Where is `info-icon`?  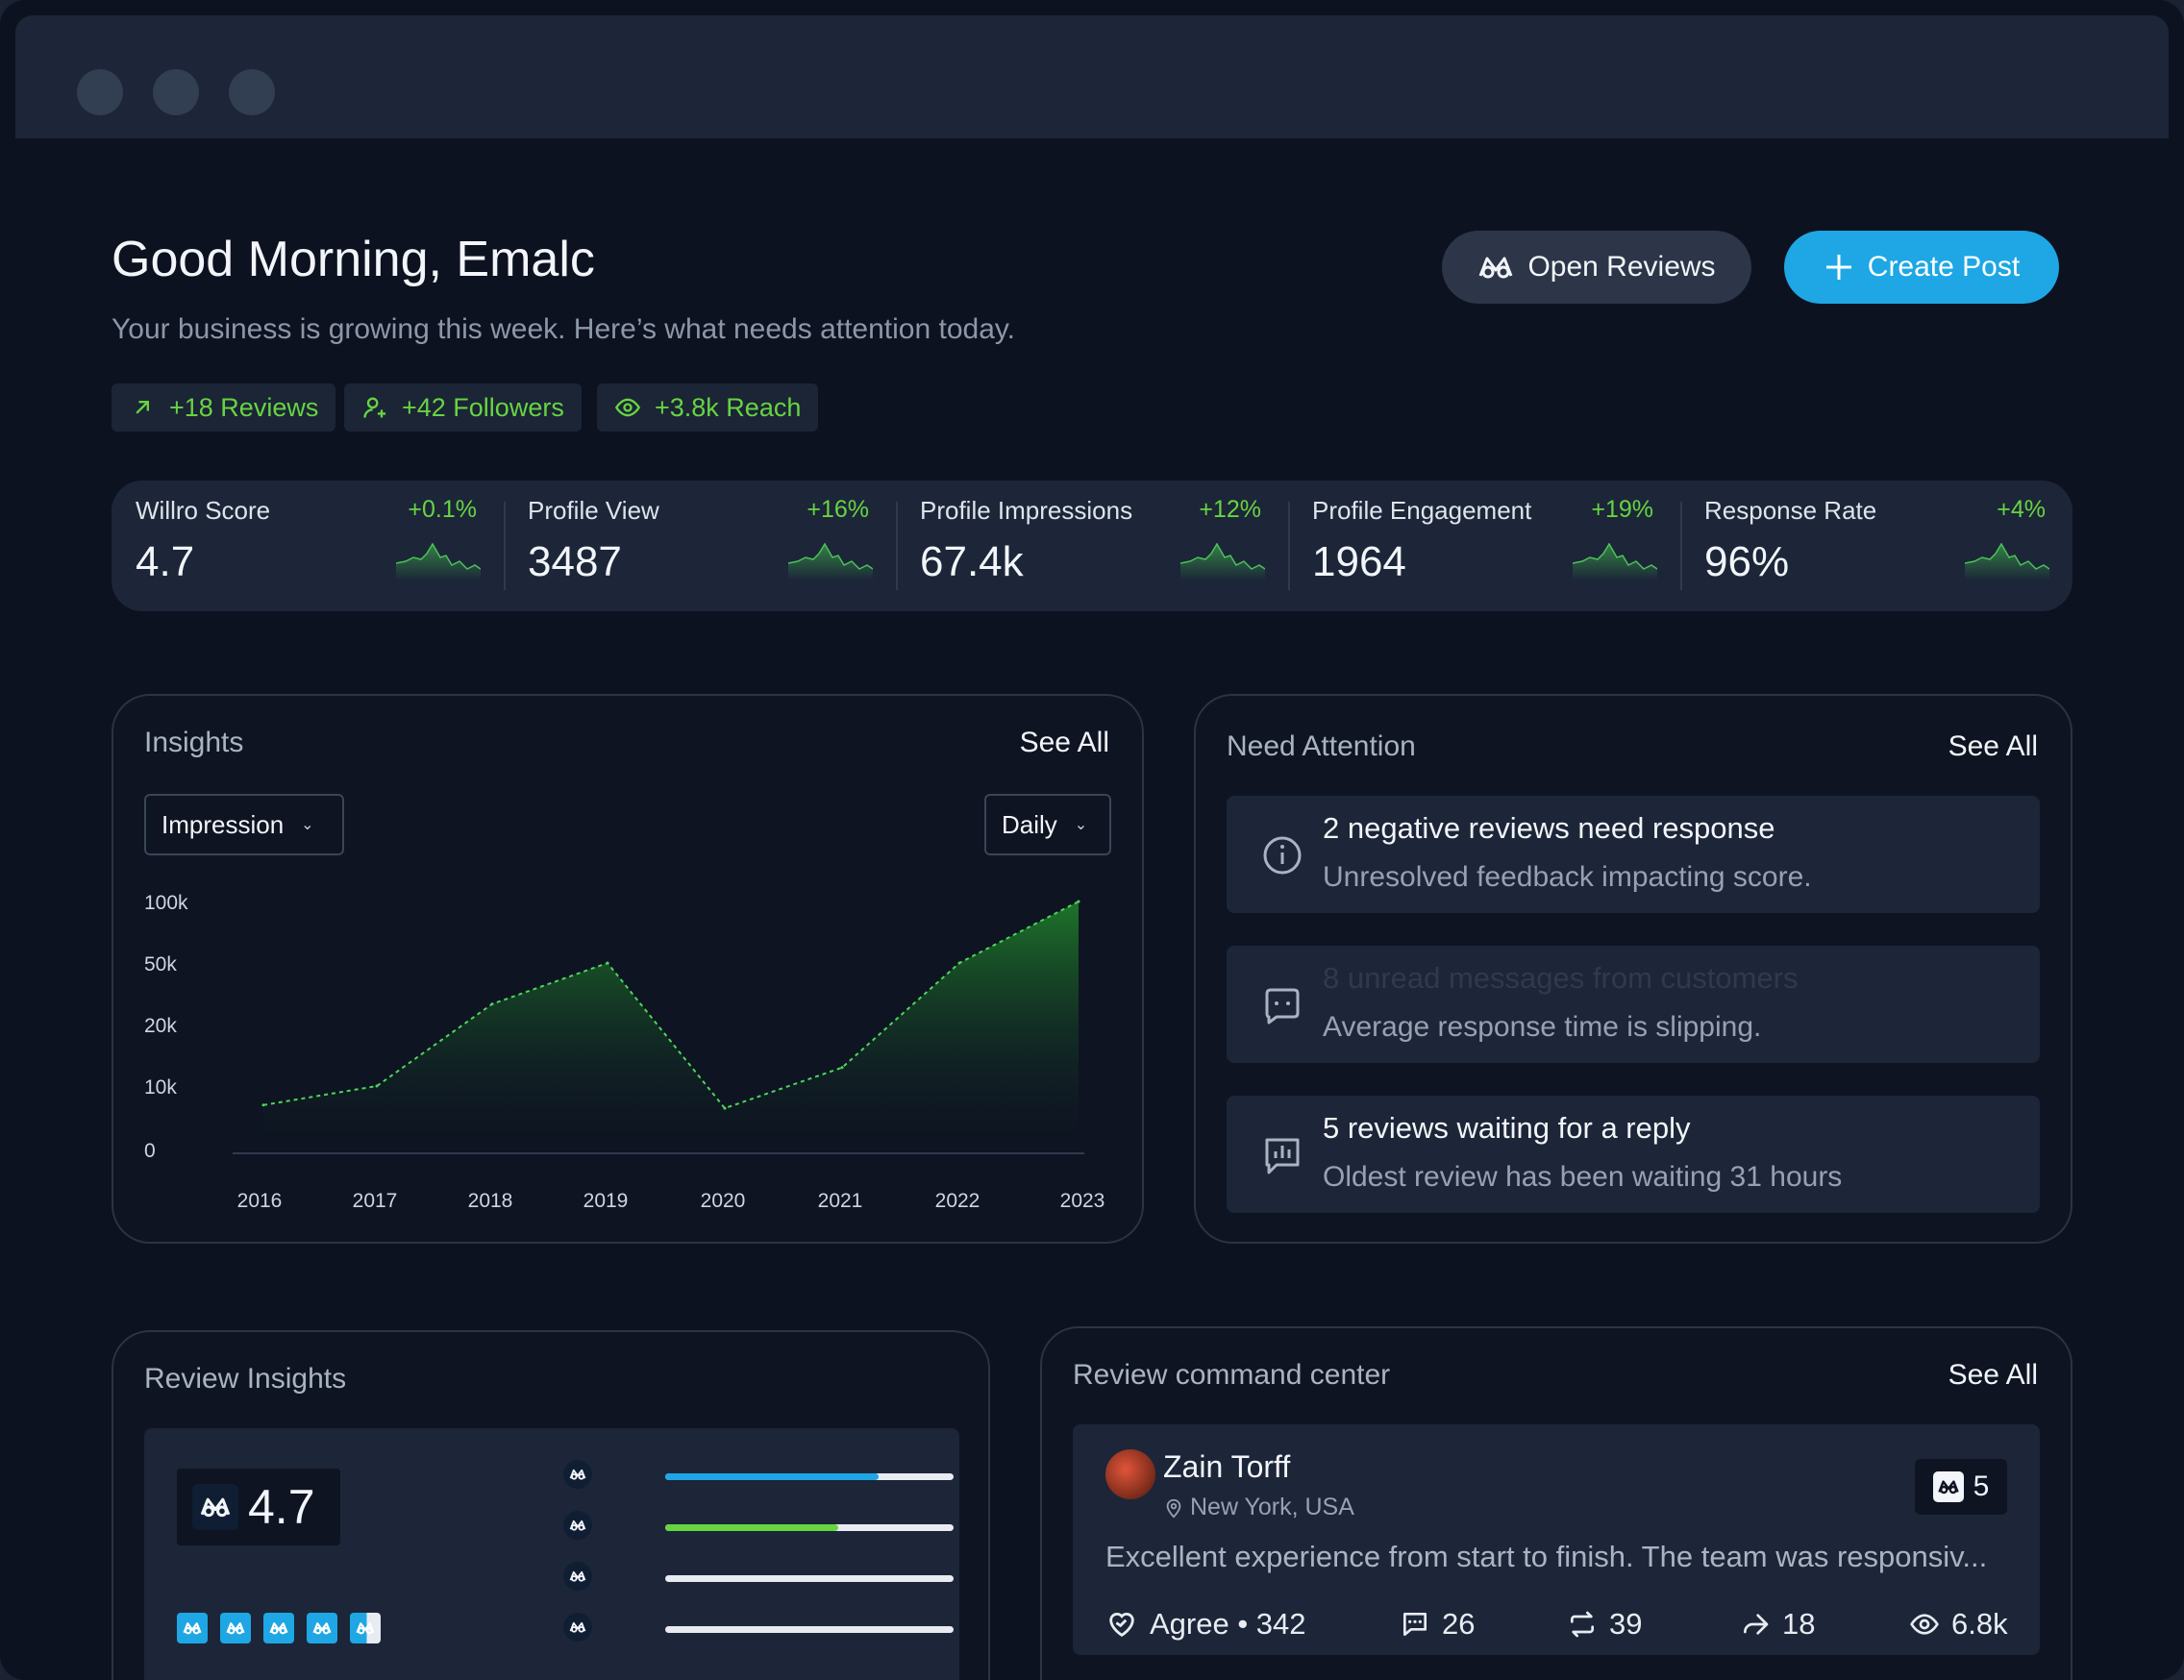
info-icon is located at coordinates (1283, 856).